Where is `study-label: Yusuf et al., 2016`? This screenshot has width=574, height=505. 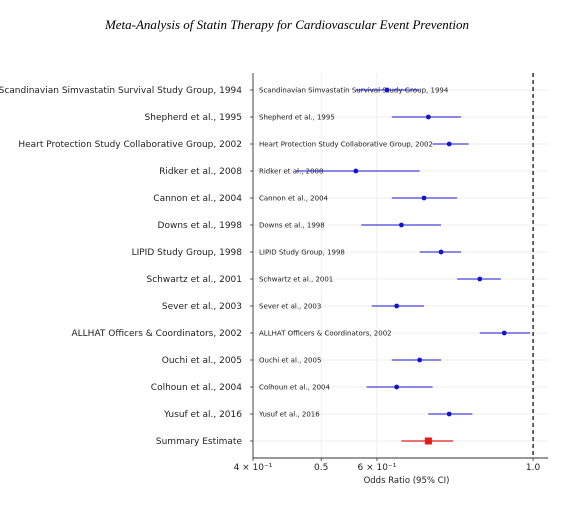 study-label: Yusuf et al., 2016 is located at coordinates (202, 415).